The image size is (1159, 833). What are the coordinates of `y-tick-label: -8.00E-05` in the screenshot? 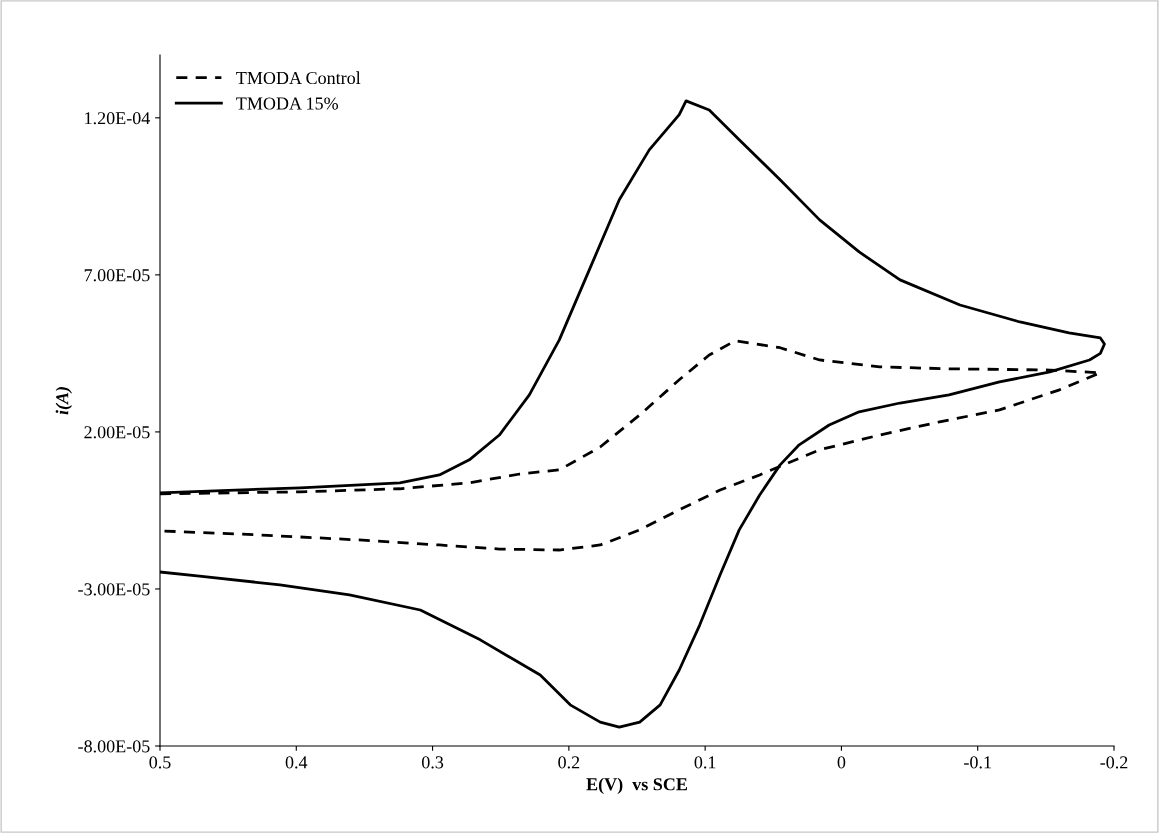 It's located at (114, 746).